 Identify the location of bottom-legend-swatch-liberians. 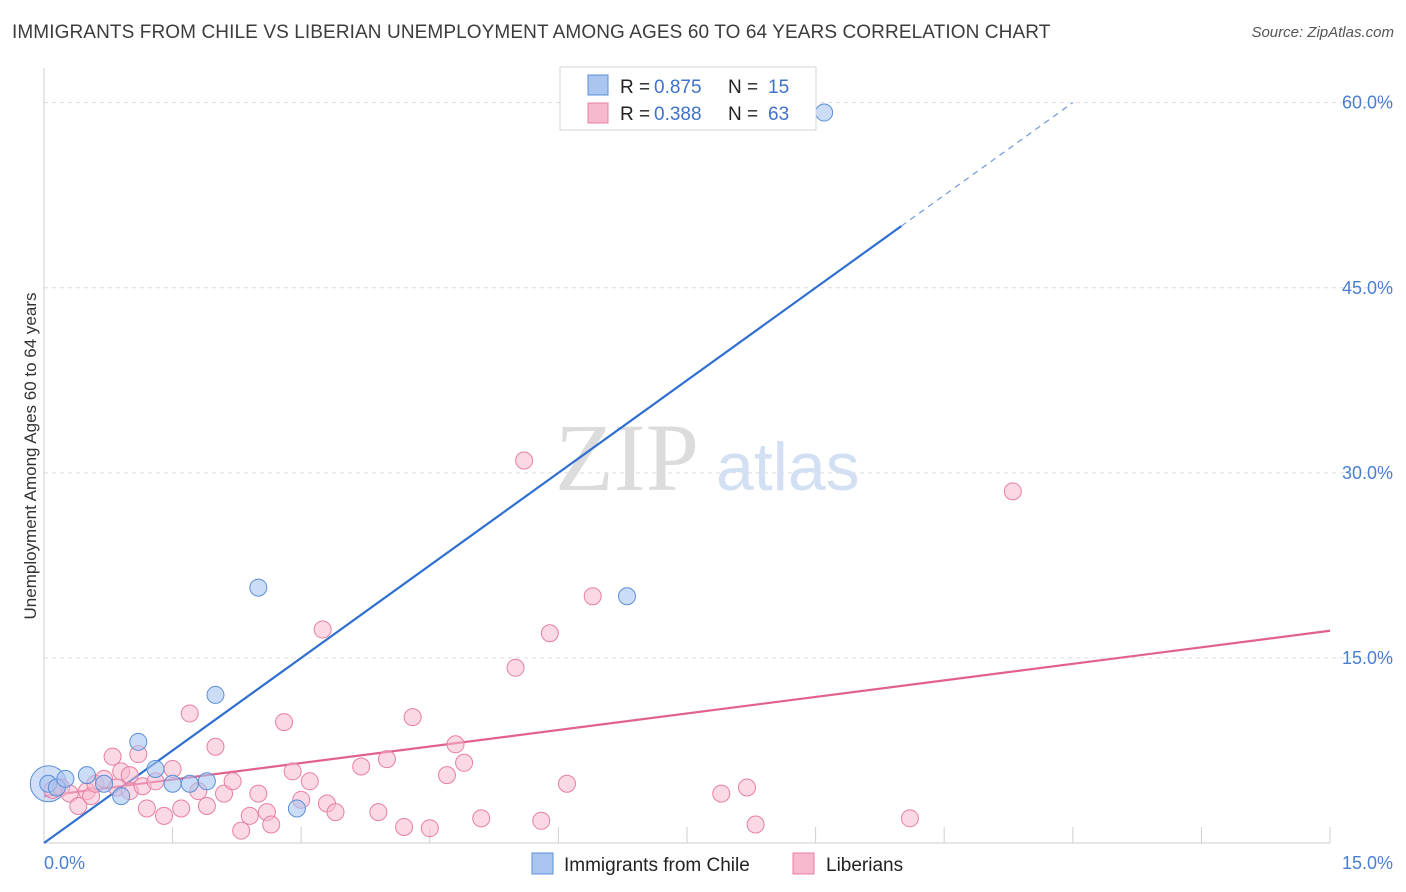
(803, 863).